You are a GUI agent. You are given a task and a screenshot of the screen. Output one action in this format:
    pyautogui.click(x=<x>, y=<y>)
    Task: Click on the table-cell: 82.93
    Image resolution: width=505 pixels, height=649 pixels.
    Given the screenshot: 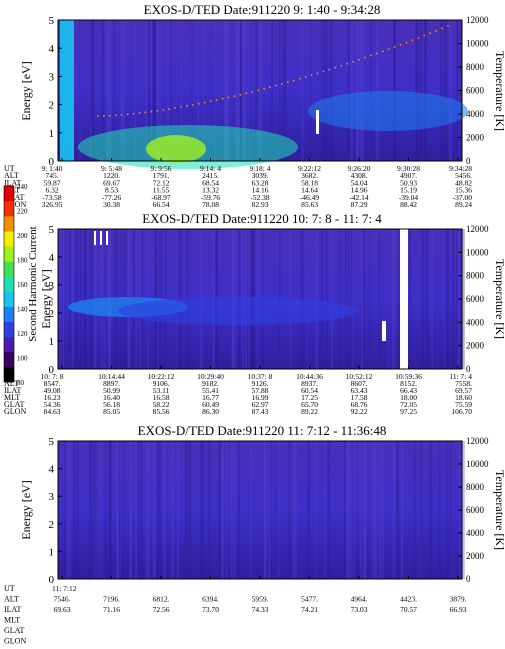 What is the action you would take?
    pyautogui.click(x=260, y=204)
    